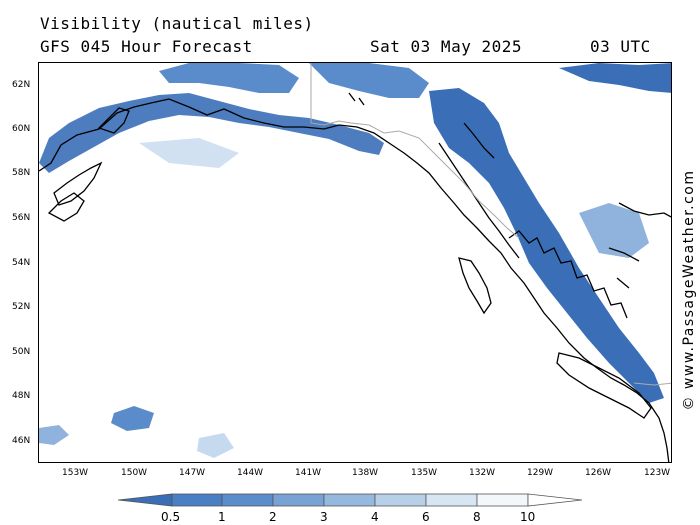 This screenshot has height=525, width=700. I want to click on legend-label-4: 4, so click(375, 517).